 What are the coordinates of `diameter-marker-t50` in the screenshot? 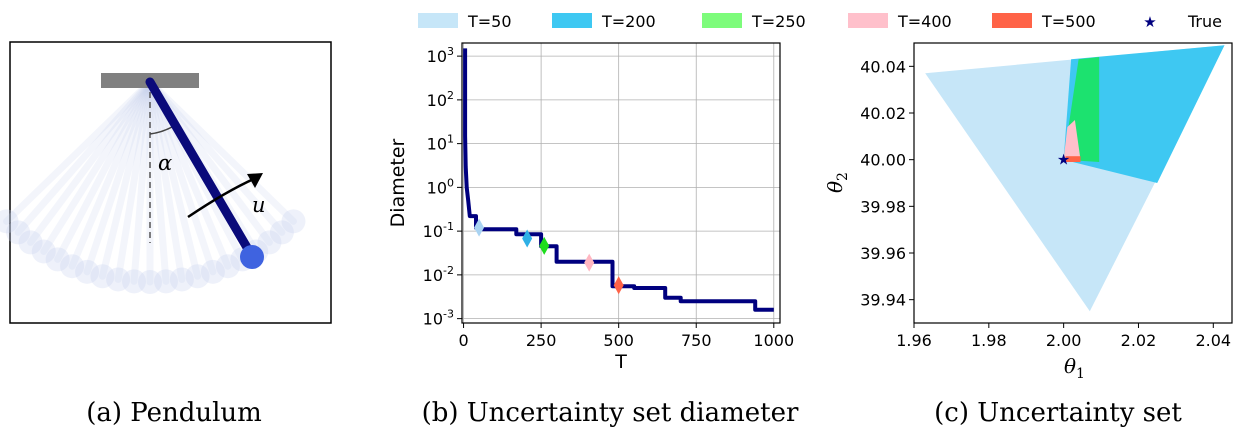 It's located at (479, 227).